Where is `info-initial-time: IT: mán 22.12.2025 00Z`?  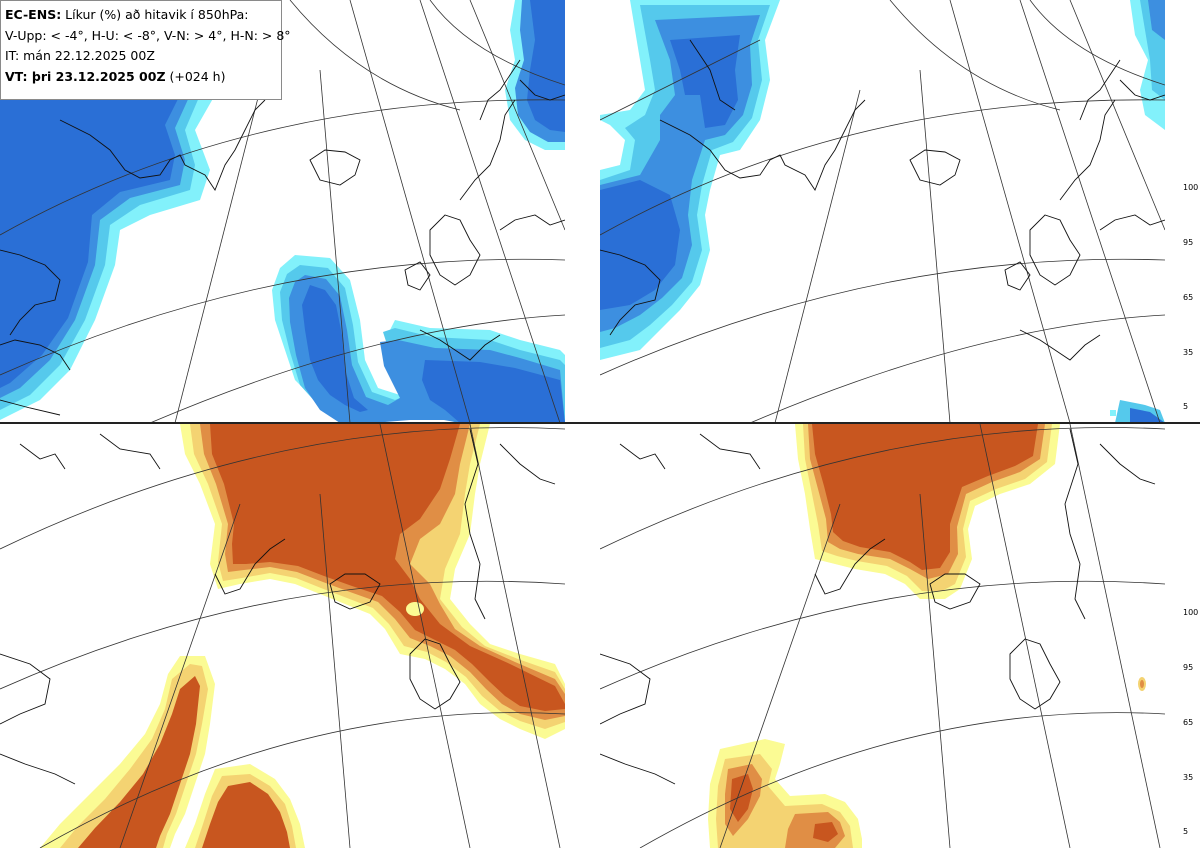
info-initial-time: IT: mán 22.12.2025 00Z is located at coordinates (80, 55).